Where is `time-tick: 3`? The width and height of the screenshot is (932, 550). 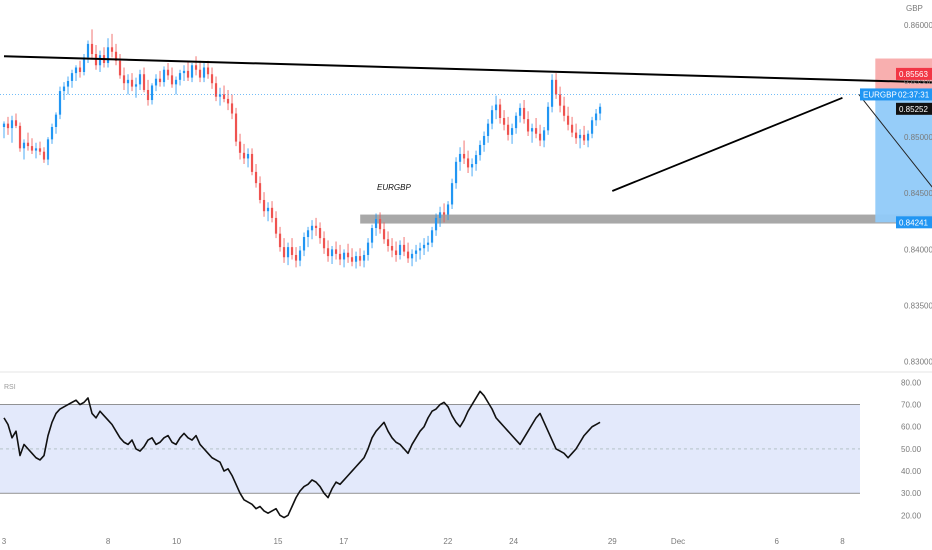
time-tick: 3 is located at coordinates (4, 541).